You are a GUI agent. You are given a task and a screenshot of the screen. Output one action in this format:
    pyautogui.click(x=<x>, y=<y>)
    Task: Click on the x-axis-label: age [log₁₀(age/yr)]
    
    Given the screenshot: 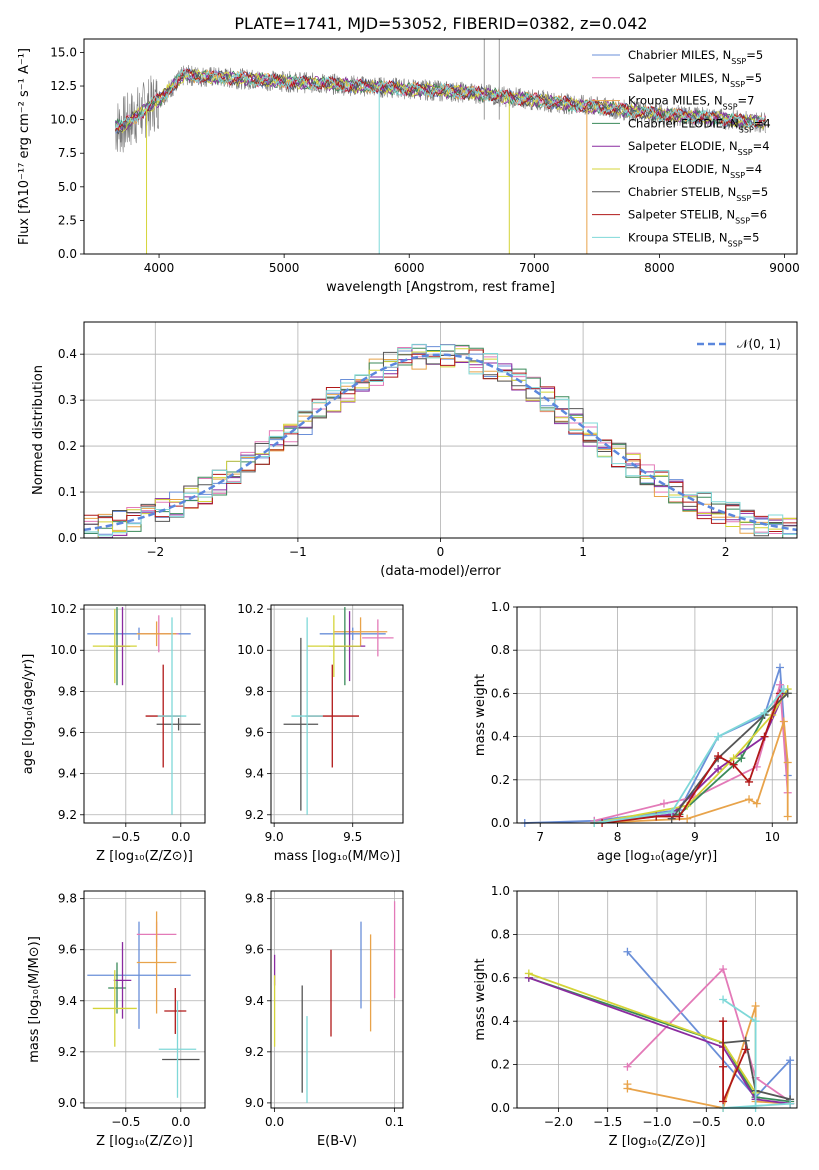 What is the action you would take?
    pyautogui.click(x=657, y=856)
    